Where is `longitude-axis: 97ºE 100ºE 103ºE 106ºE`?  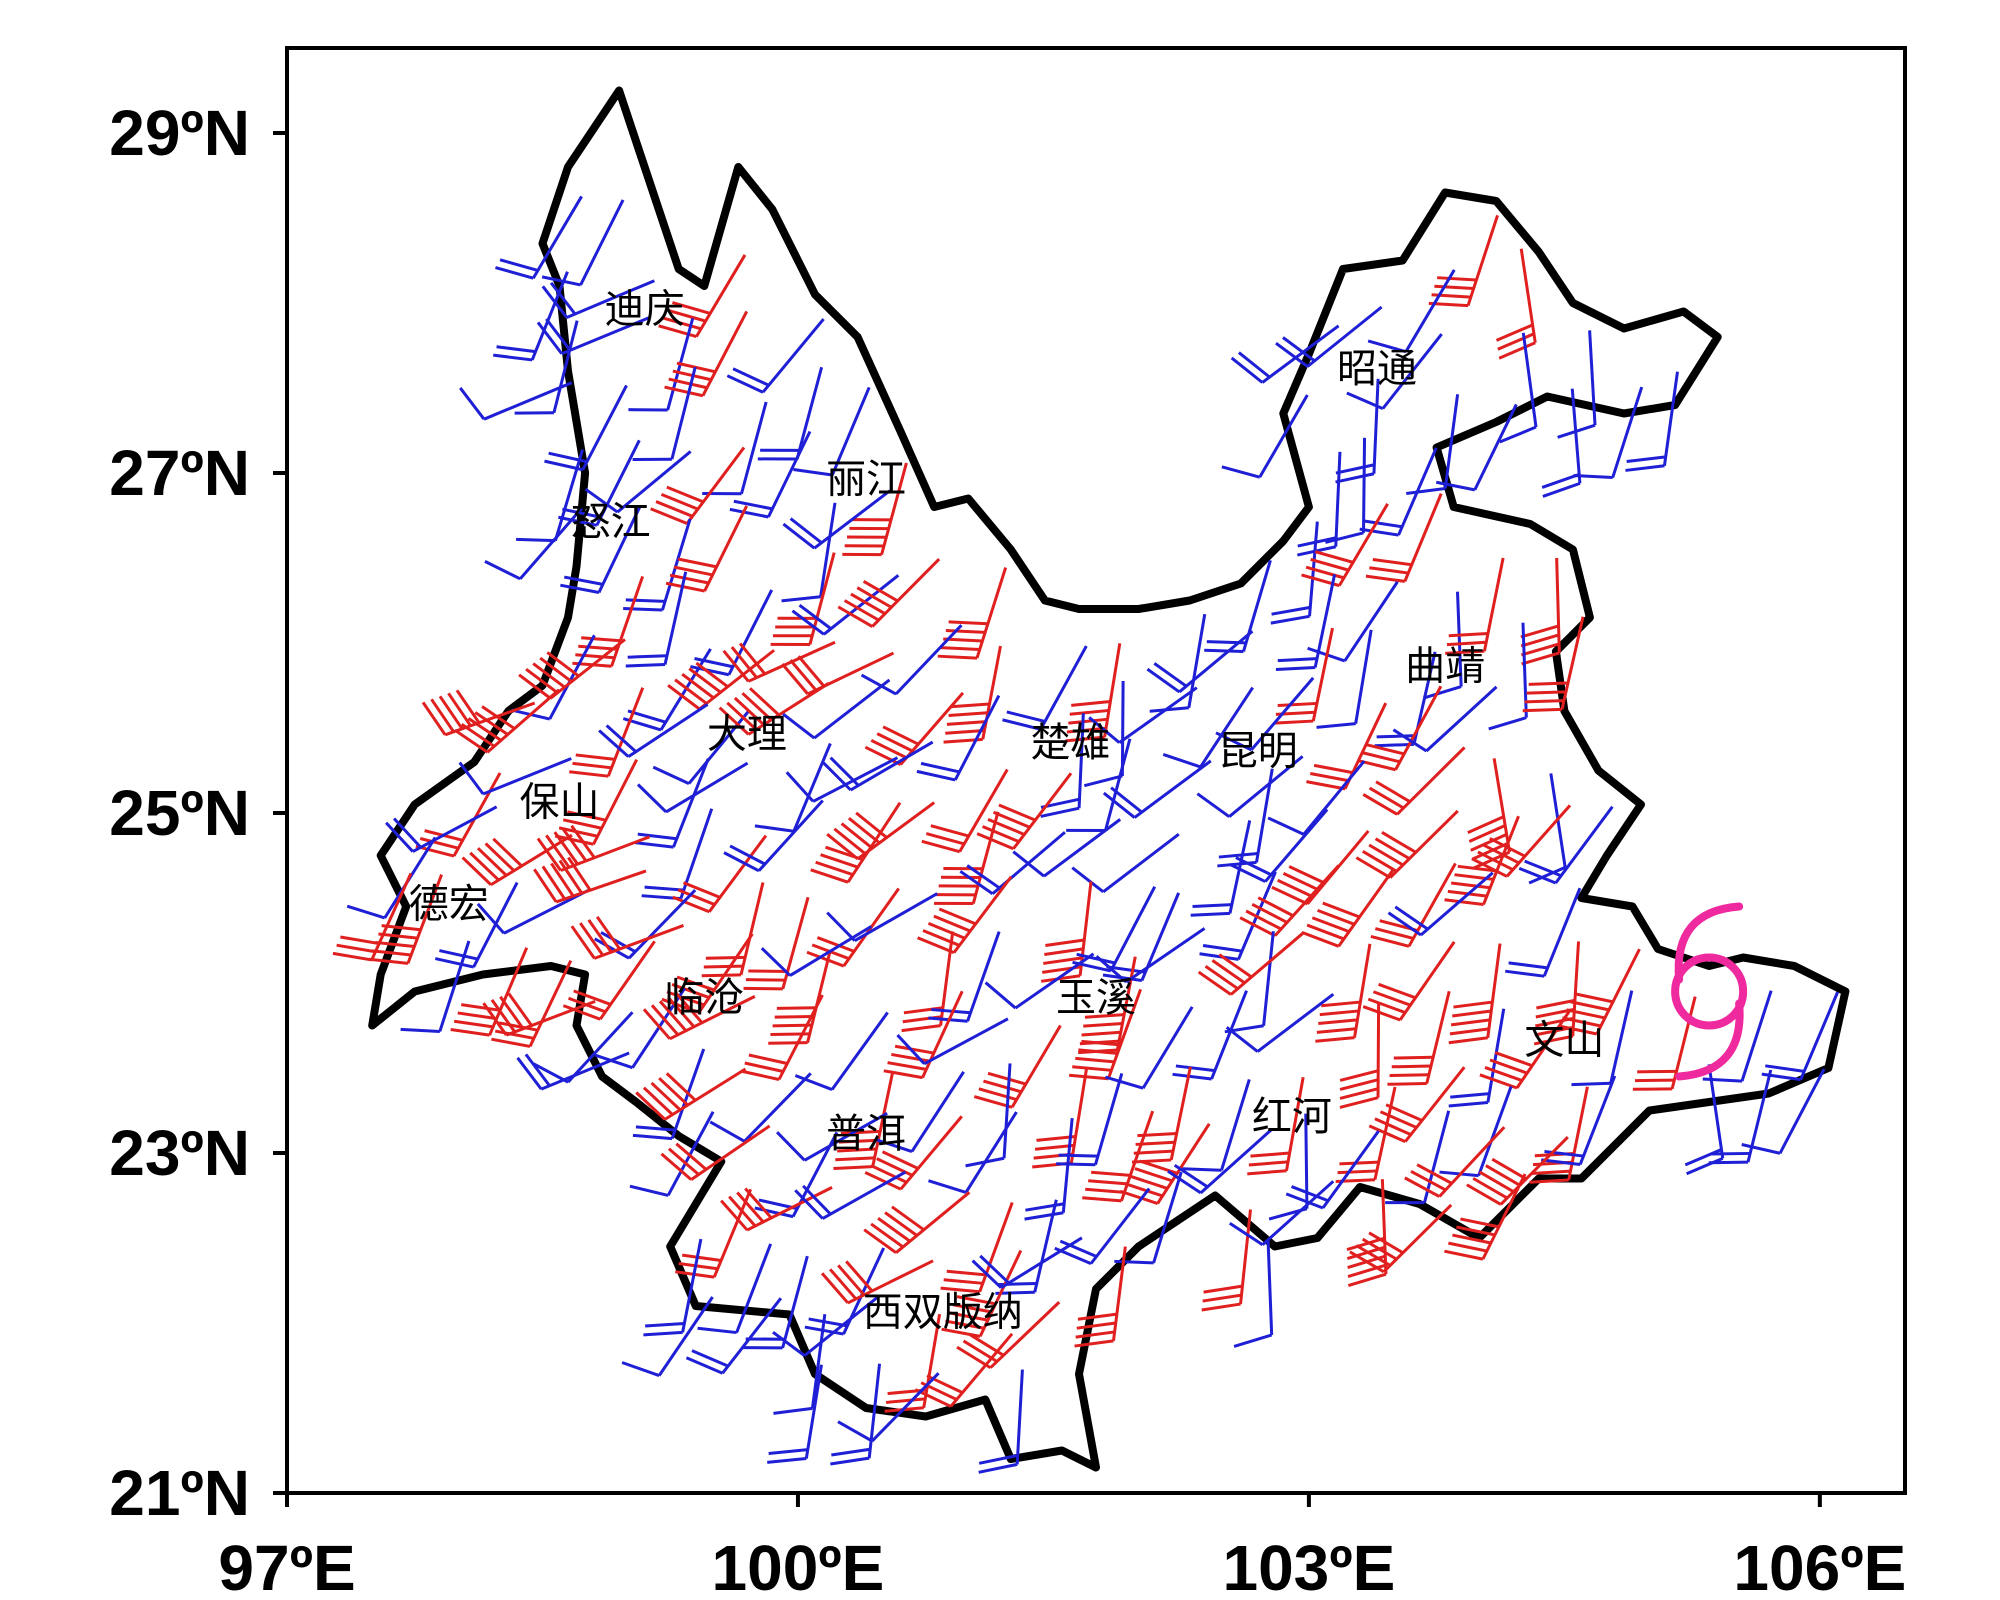
longitude-axis: 97ºE 100ºE 103ºE 106ºE is located at coordinates (1062, 1546).